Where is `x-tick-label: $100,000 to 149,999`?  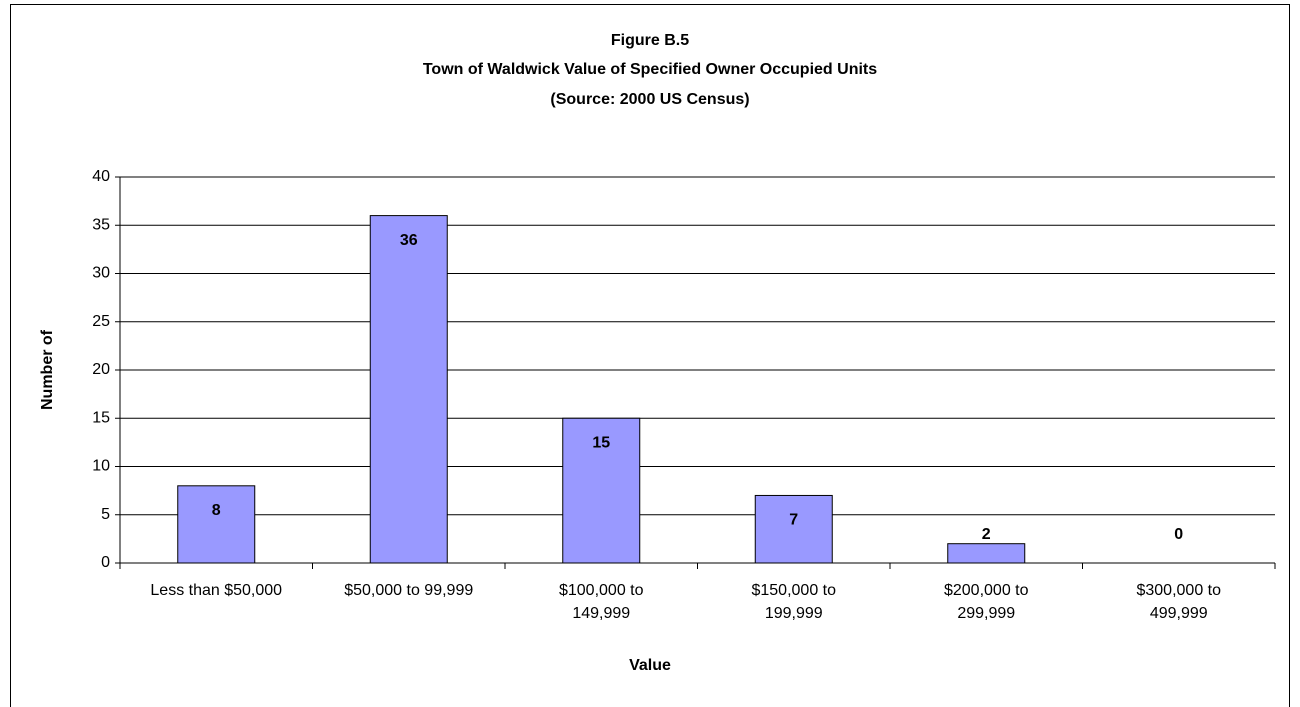
x-tick-label: $100,000 to 149,999 is located at coordinates (601, 602).